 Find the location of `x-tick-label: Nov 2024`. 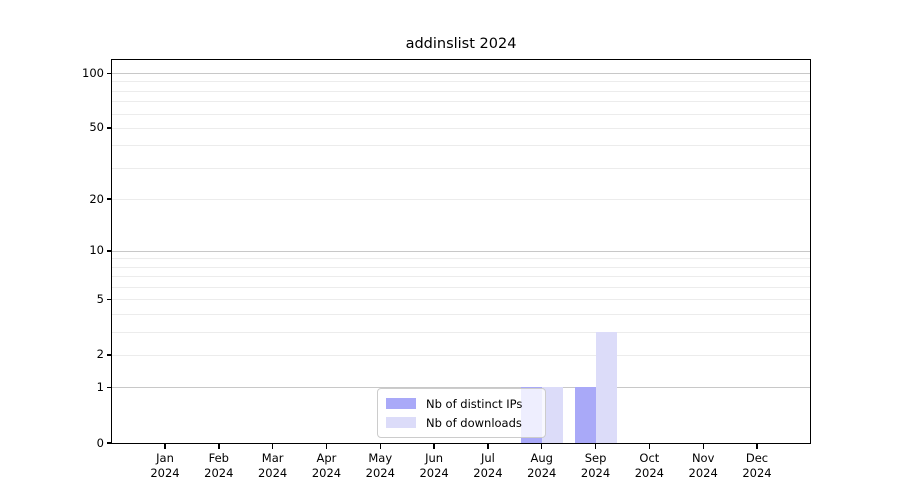

x-tick-label: Nov 2024 is located at coordinates (703, 466).